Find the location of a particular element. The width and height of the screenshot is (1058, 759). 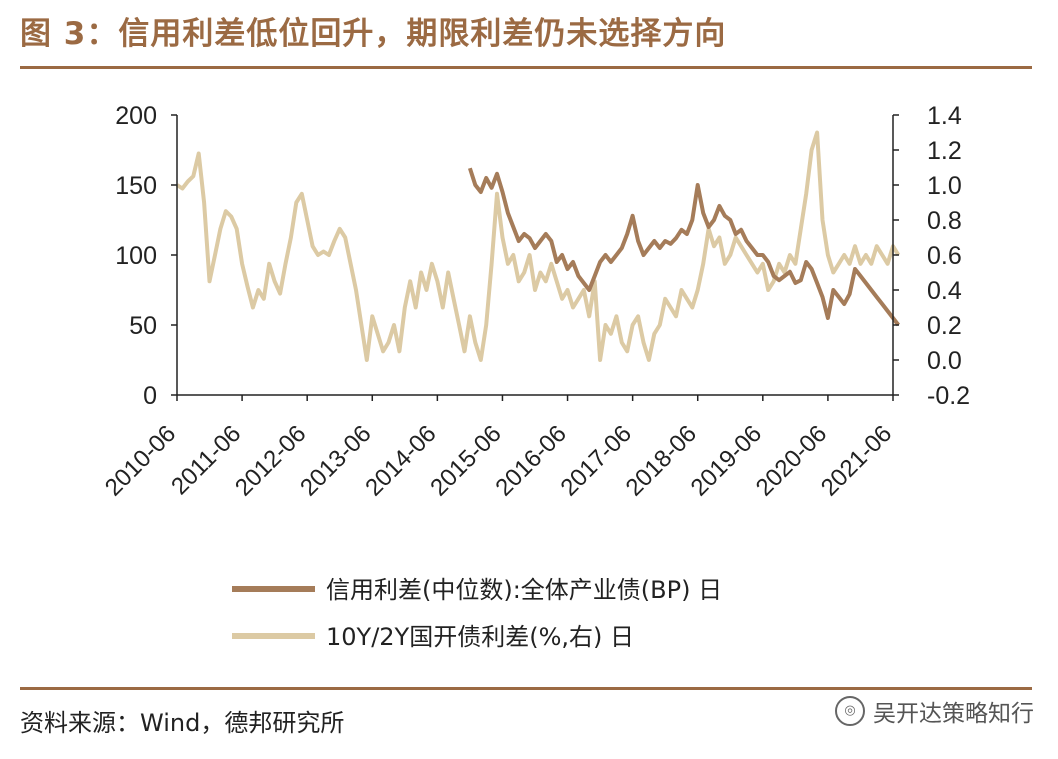

right-tick-label: 1.0 is located at coordinates (944, 186).